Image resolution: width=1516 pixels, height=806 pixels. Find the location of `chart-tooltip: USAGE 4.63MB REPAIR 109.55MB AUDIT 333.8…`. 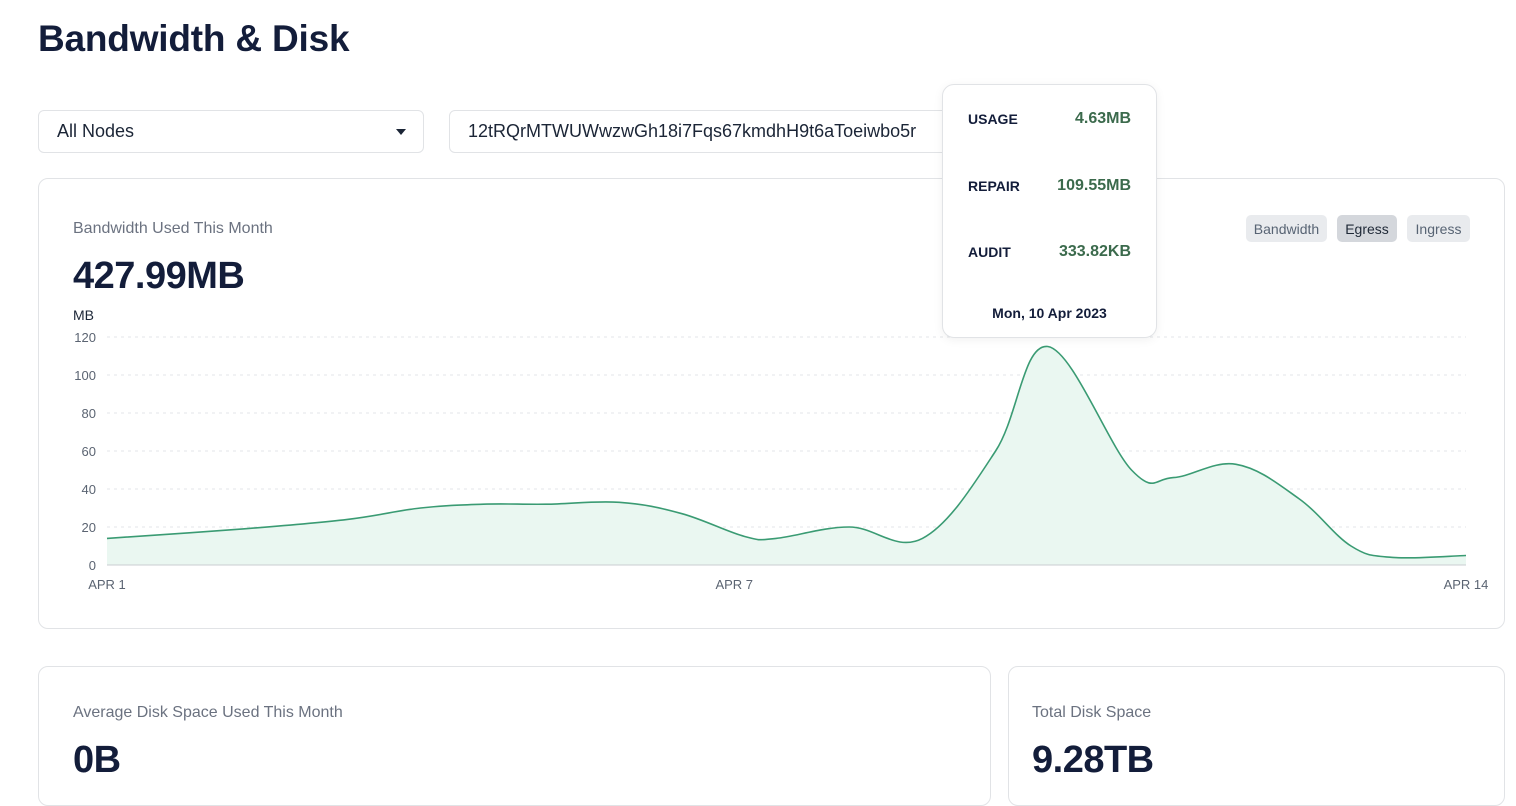

chart-tooltip: USAGE 4.63MB REPAIR 109.55MB AUDIT 333.8… is located at coordinates (1049, 211).